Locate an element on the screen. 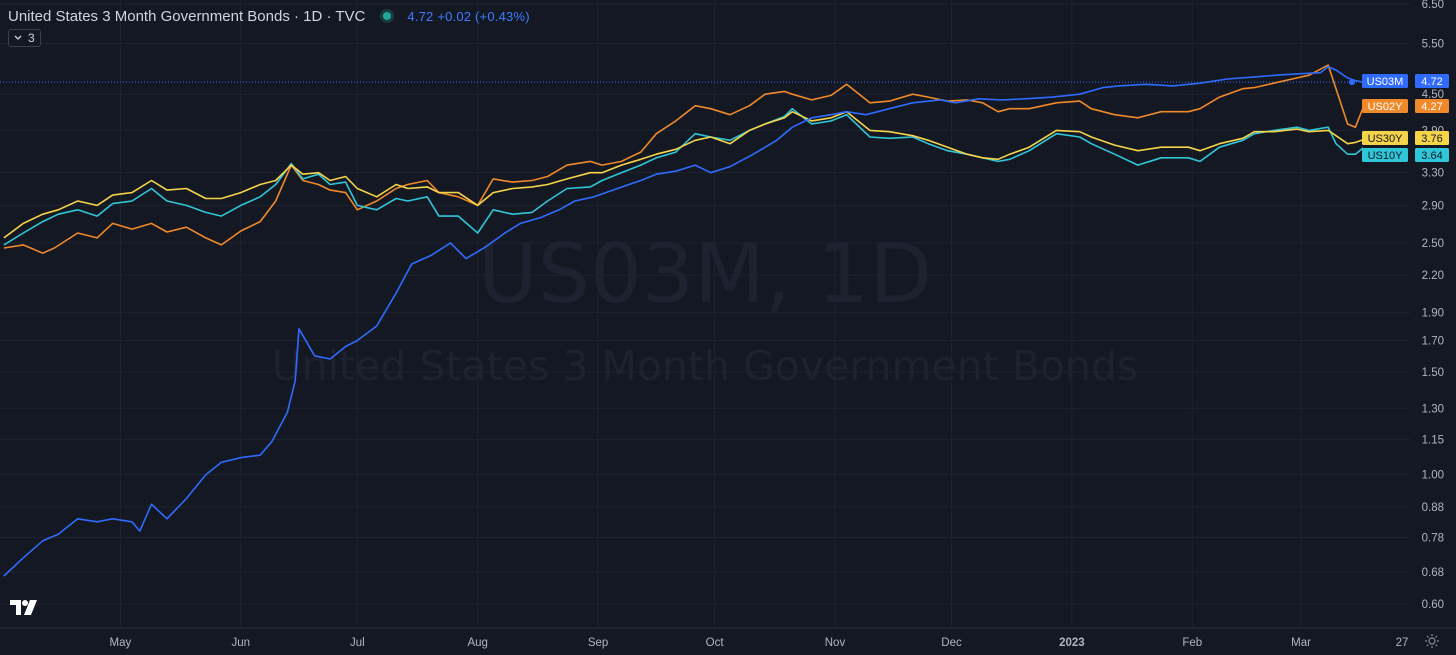  x-tick-label: Feb is located at coordinates (1192, 643).